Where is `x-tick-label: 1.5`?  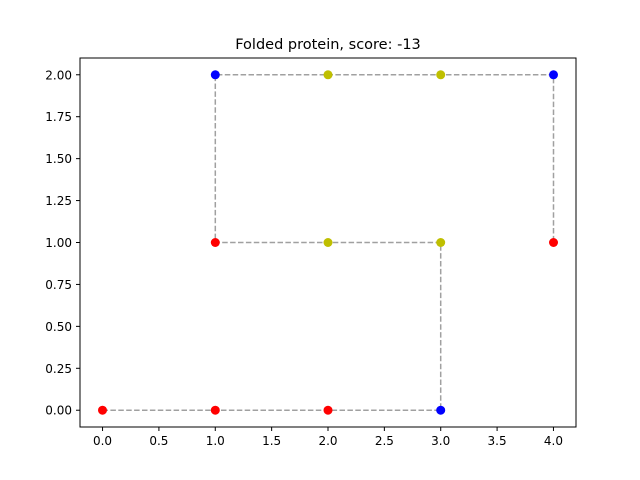 x-tick-label: 1.5 is located at coordinates (271, 441).